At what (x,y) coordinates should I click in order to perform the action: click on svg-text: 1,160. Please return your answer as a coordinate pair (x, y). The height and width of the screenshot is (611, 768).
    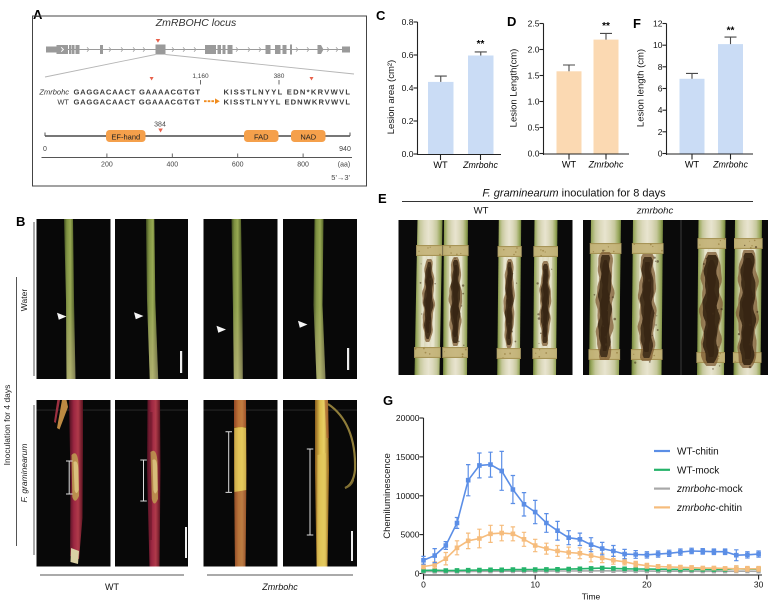
    Looking at the image, I should click on (200, 76).